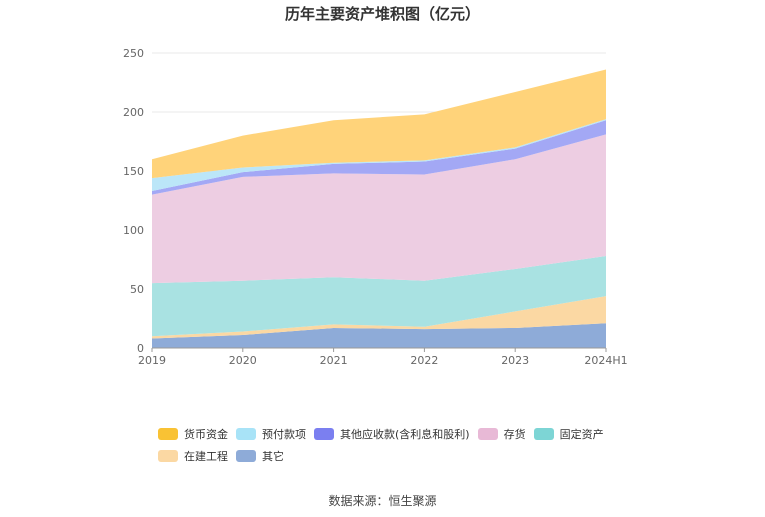 The height and width of the screenshot is (517, 765). Describe the element at coordinates (140, 348) in the screenshot. I see `y-tick-label: 0` at that location.